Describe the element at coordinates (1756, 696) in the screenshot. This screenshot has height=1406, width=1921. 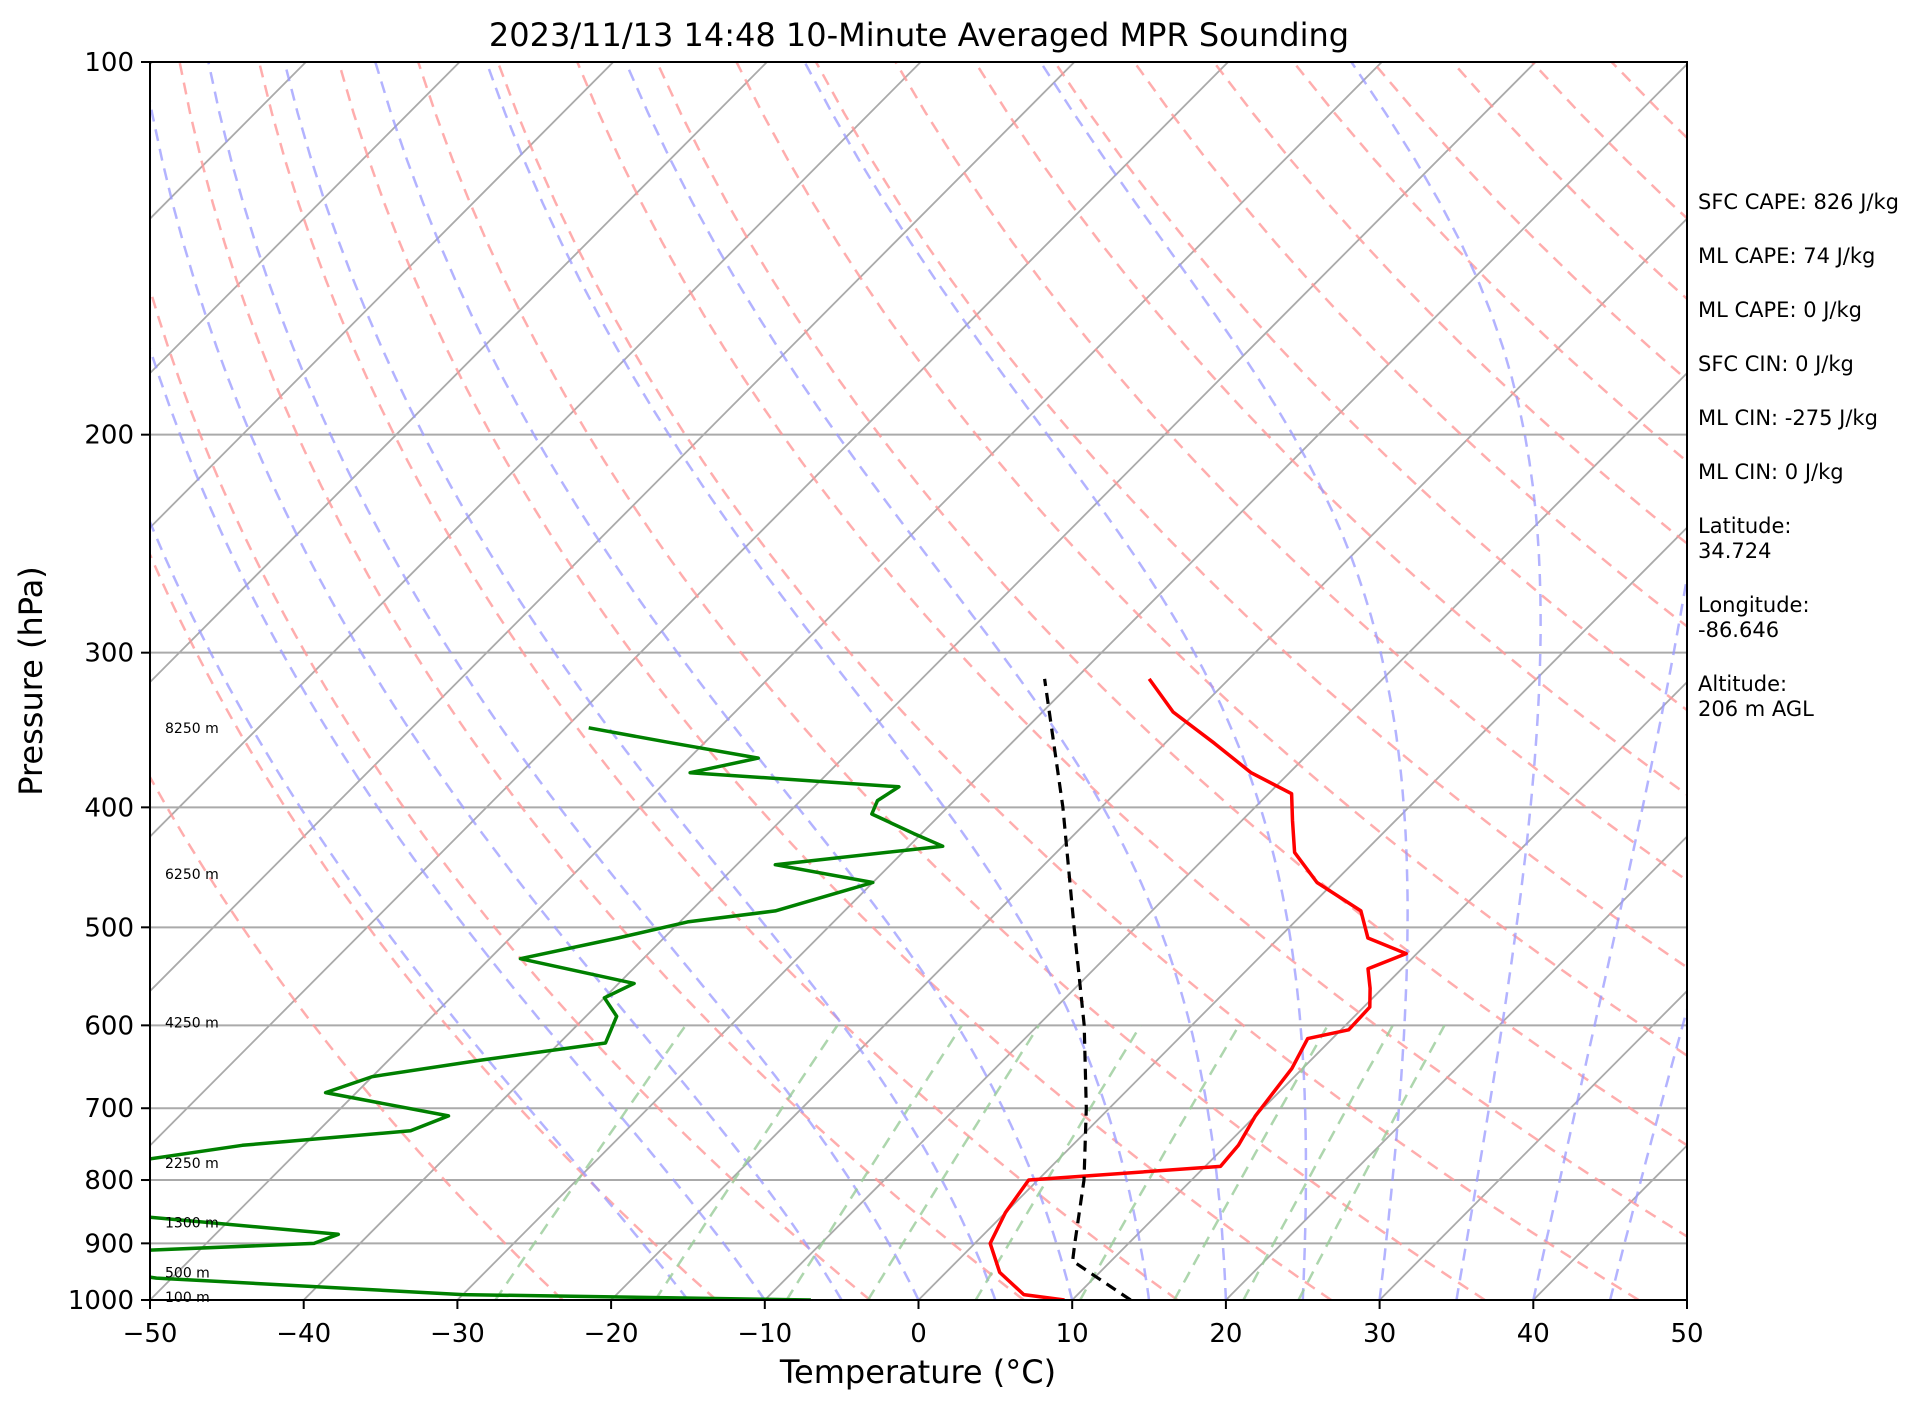
I see `stat-line: Altitude: 206 m AGL` at that location.